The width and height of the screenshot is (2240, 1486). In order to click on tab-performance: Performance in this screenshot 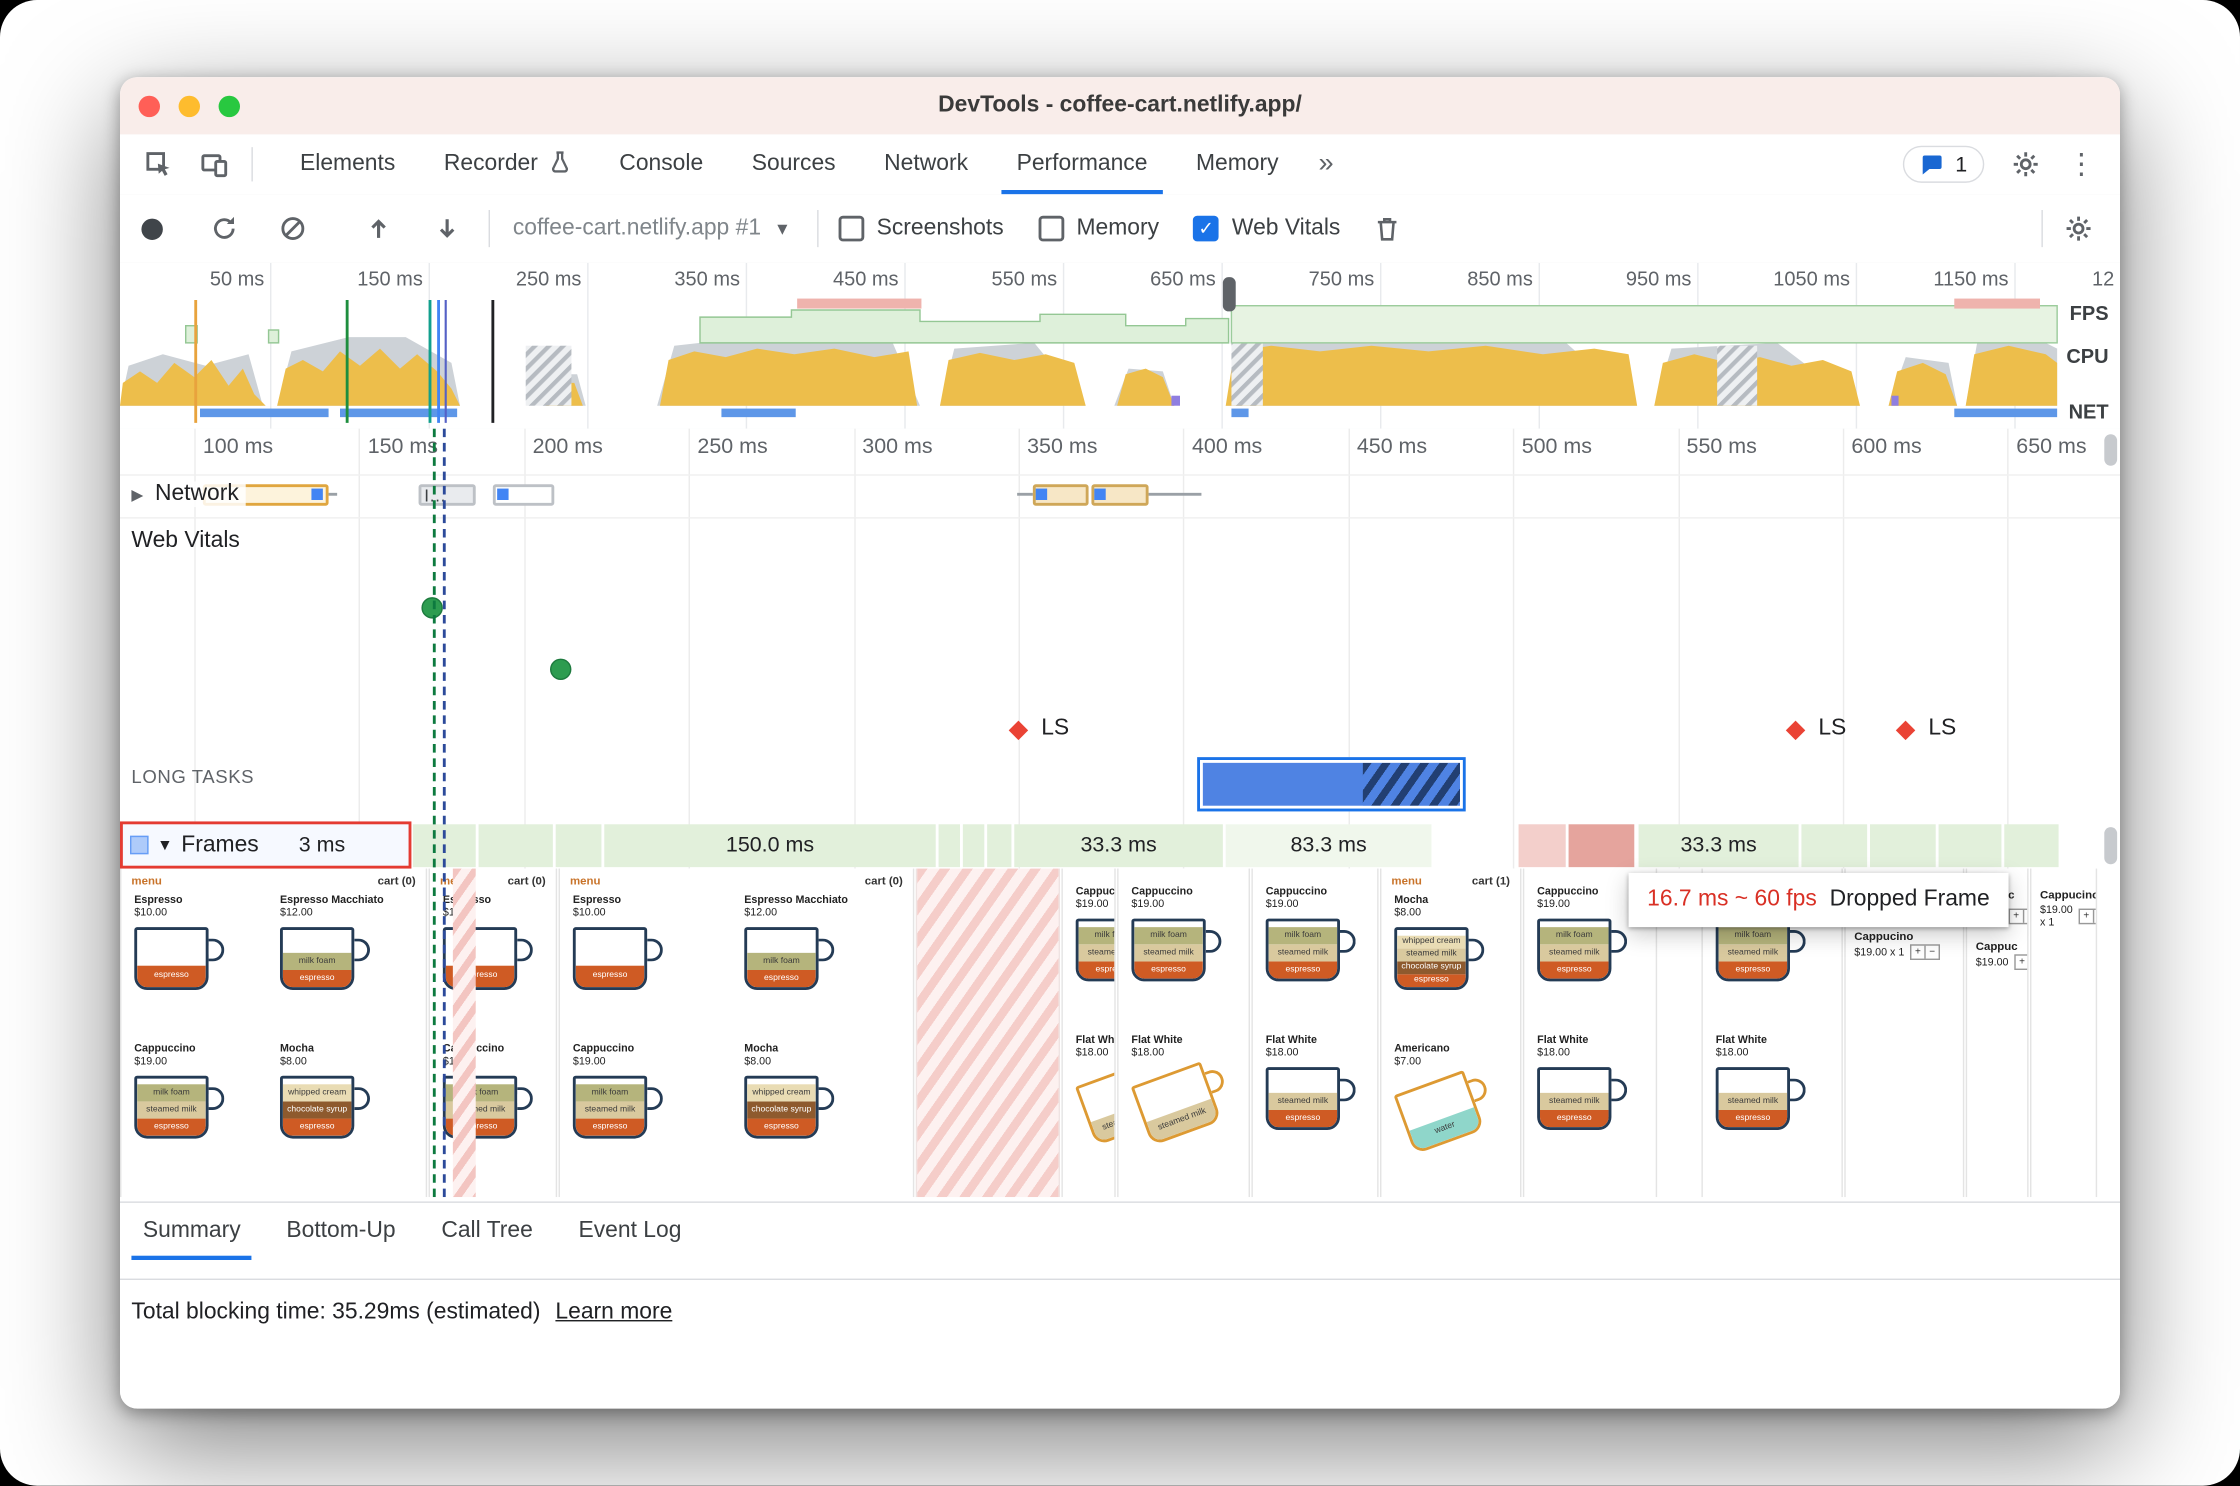, I will do `click(1081, 164)`.